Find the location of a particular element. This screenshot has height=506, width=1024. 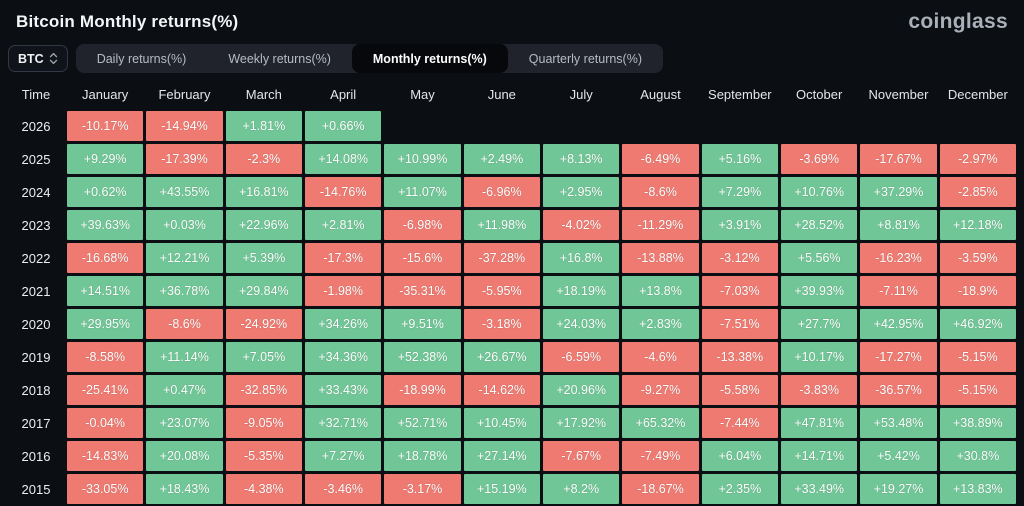

return-cell: -36.57% is located at coordinates (898, 390).